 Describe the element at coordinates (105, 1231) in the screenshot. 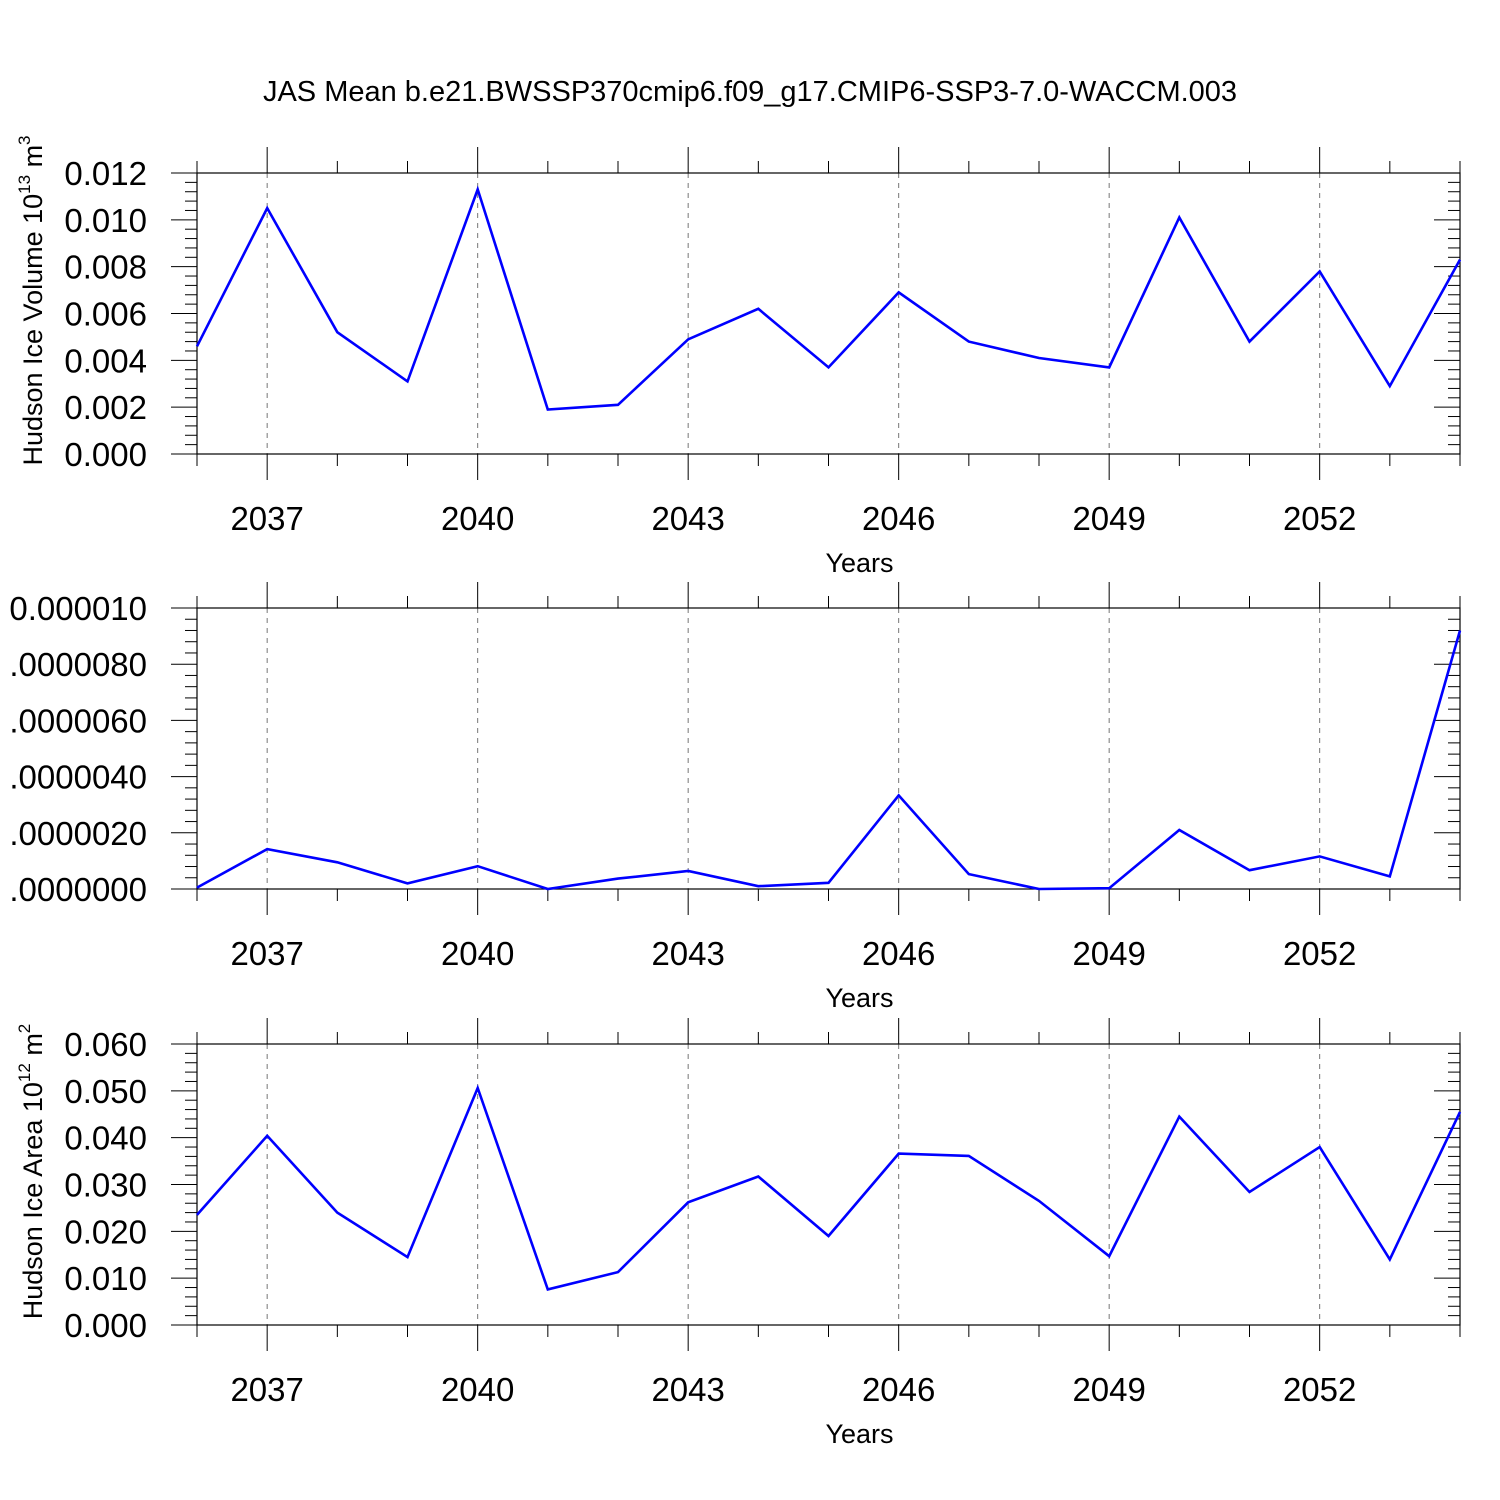

I see `y-tick-label: 0.020` at that location.